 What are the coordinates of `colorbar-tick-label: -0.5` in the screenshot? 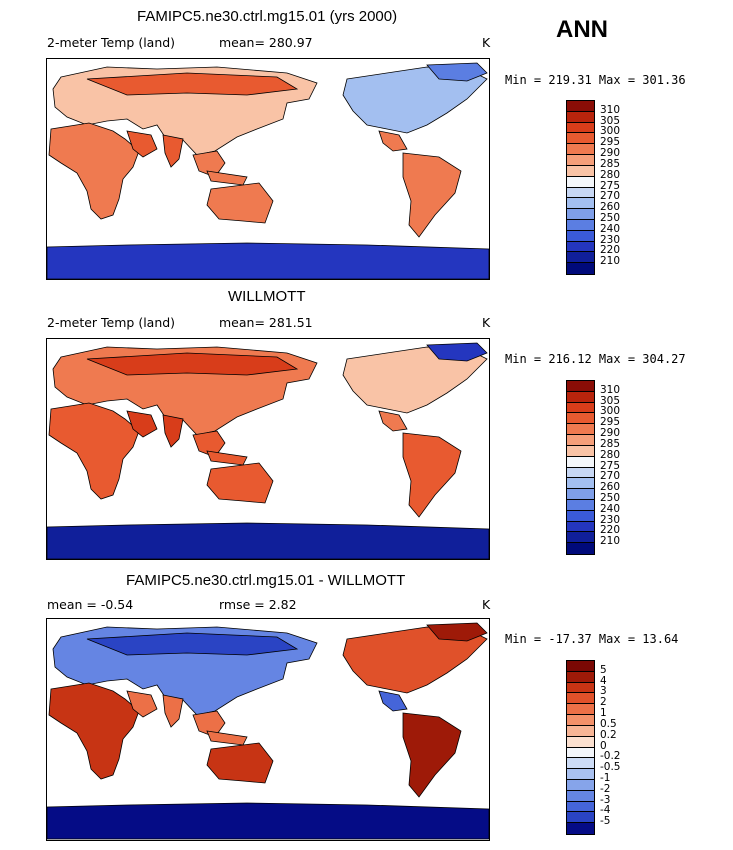 It's located at (610, 767).